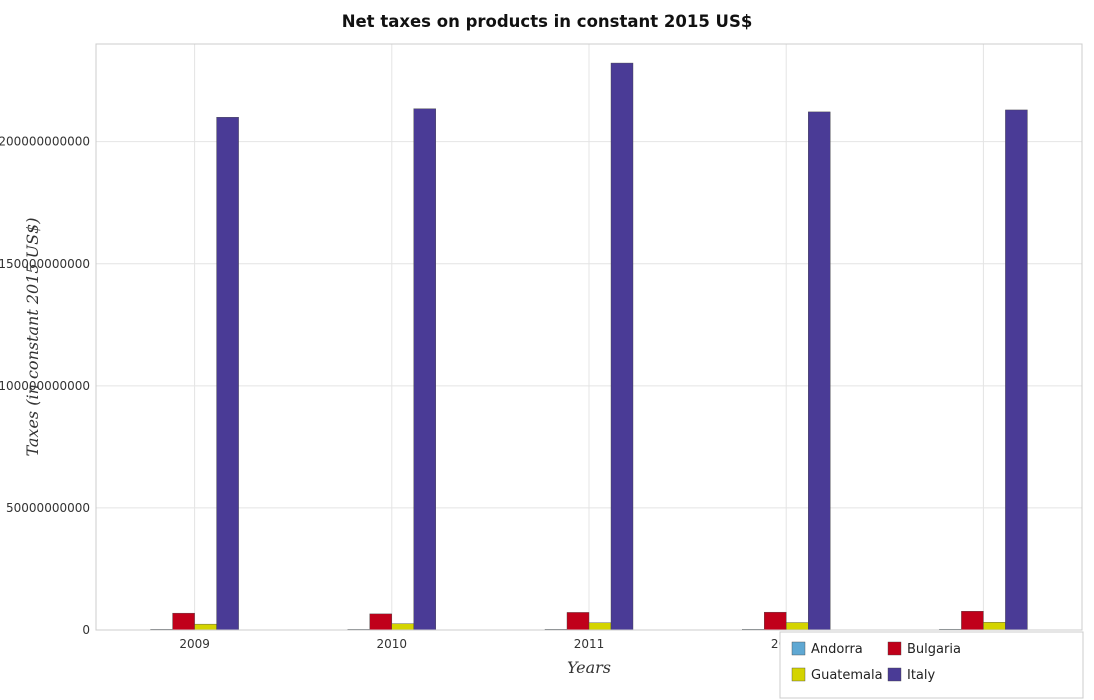 This screenshot has height=700, width=1094. I want to click on bar-guatemala-2009, so click(205, 627).